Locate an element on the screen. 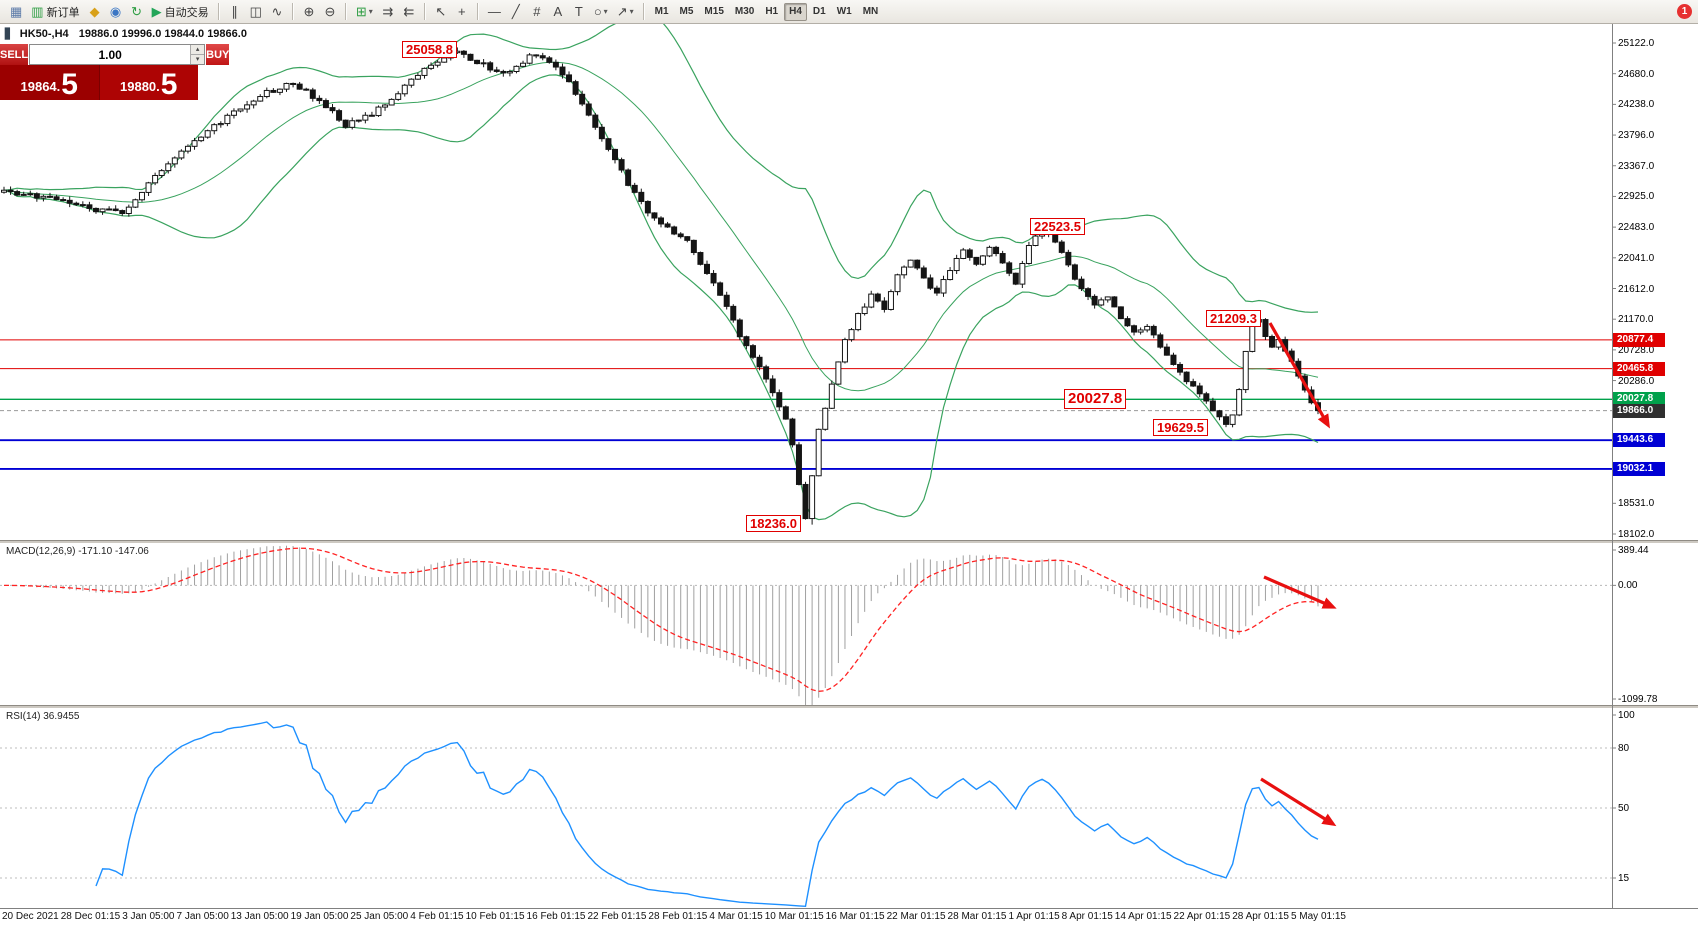 The width and height of the screenshot is (1698, 944). annotation-22523-5: 22523.5 is located at coordinates (1057, 226).